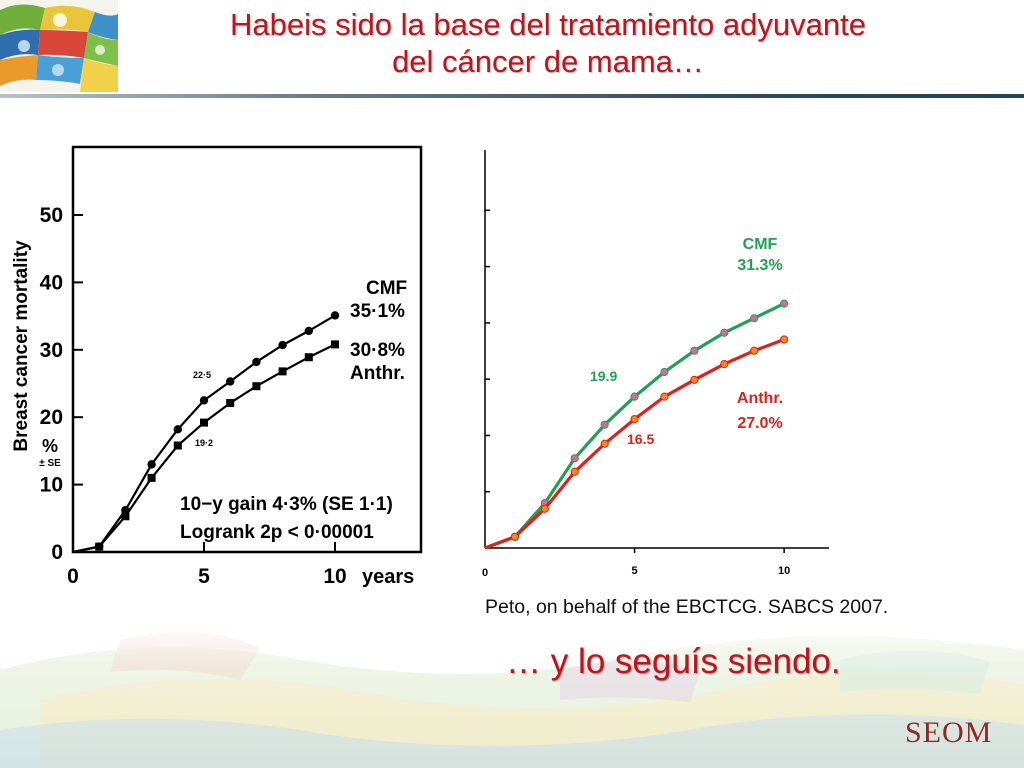  I want to click on annotation-gain: 10−y gain 4·3% (SE 1·1), so click(286, 504).